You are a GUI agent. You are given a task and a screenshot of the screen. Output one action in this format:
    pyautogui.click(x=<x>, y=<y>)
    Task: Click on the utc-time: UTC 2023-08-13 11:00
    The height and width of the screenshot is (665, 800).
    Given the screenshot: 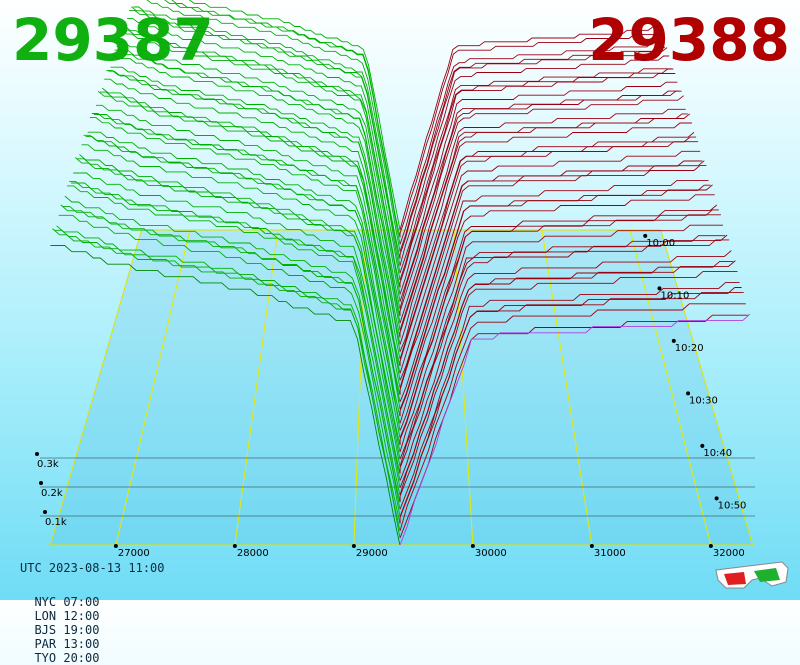 What is the action you would take?
    pyautogui.click(x=92, y=568)
    